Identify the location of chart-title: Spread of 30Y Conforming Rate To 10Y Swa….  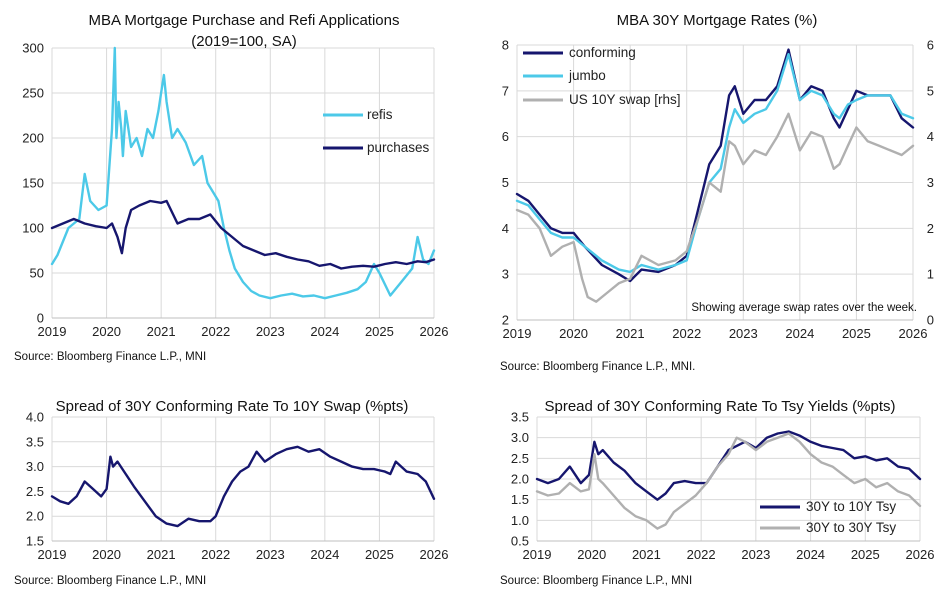
(232, 406).